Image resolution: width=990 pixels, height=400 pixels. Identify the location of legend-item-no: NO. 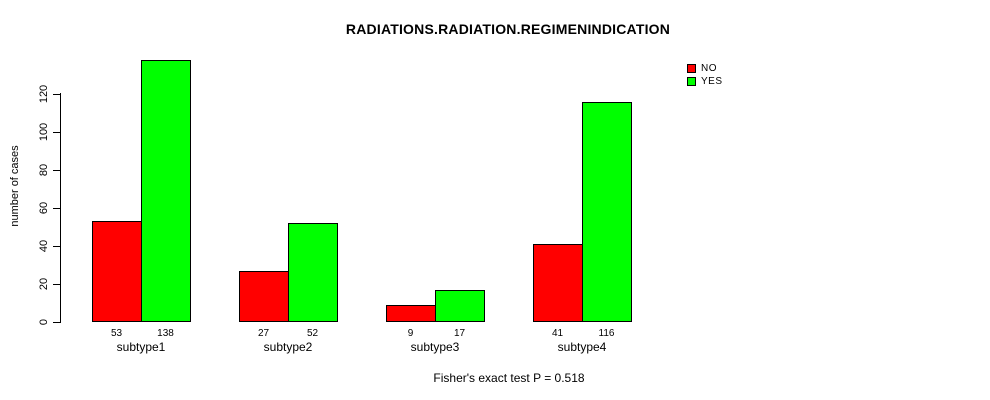
(705, 68).